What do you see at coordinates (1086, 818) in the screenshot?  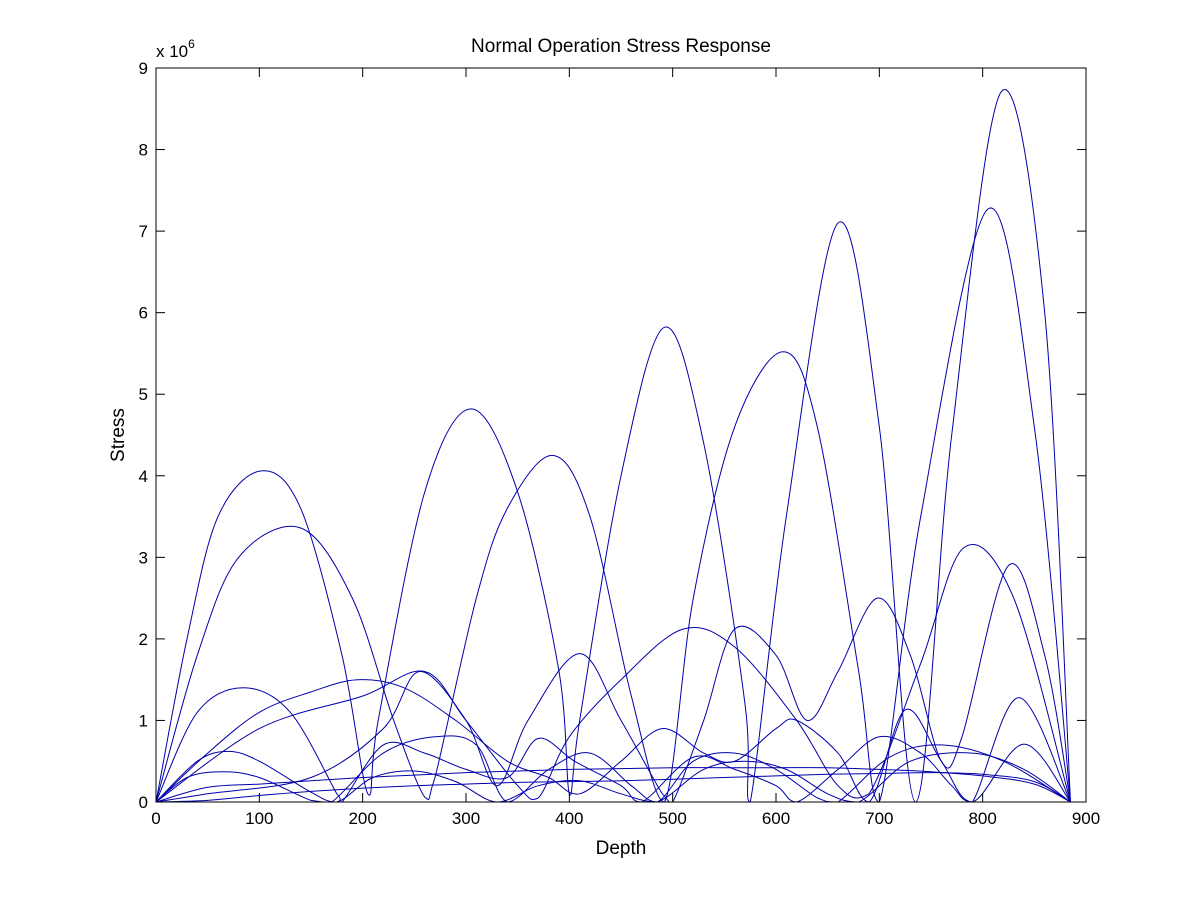 I see `x-tick-label: 900` at bounding box center [1086, 818].